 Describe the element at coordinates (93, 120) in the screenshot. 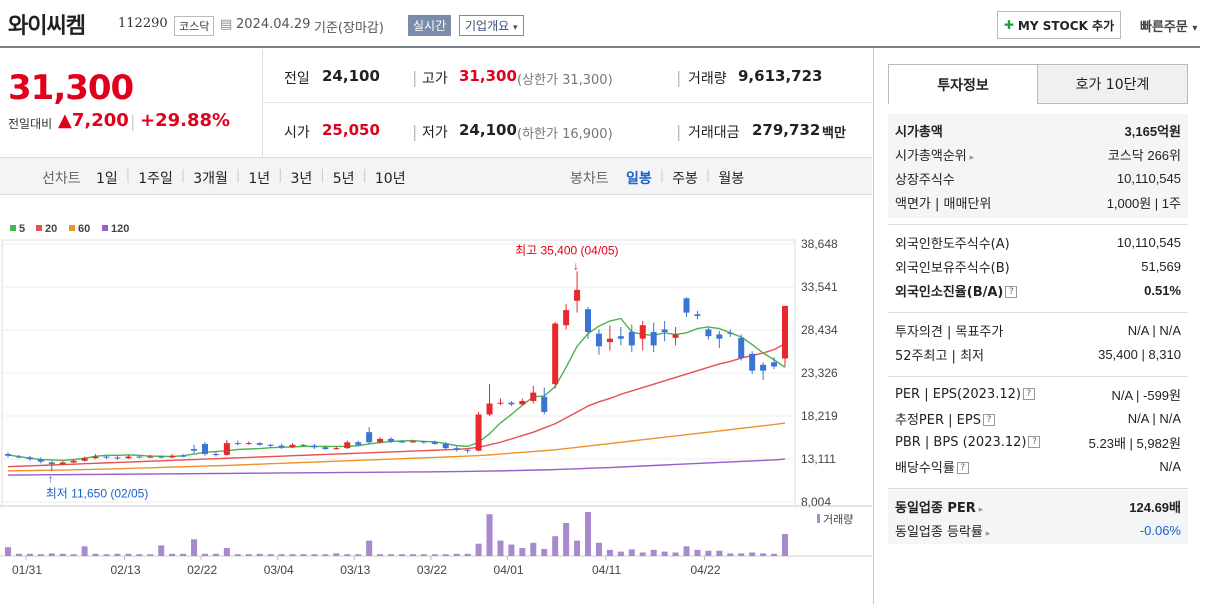

I see `price-change: ▲7,200` at that location.